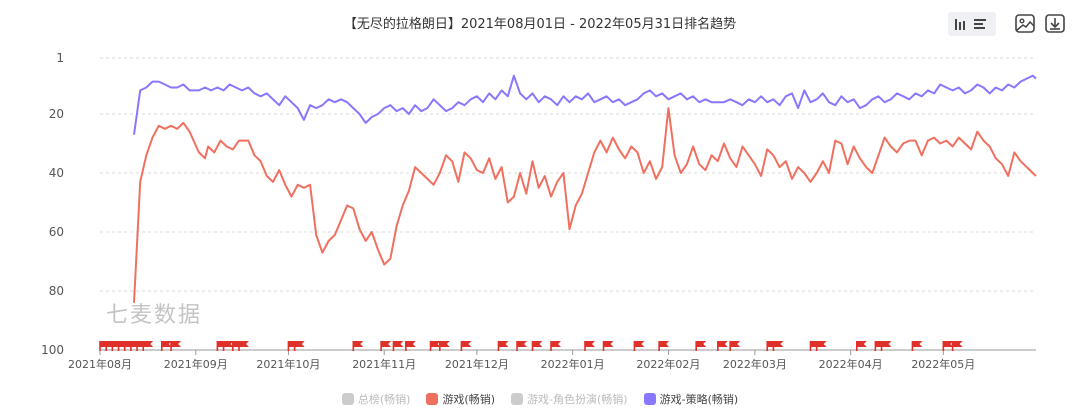  Describe the element at coordinates (56, 291) in the screenshot. I see `y-tick-label: 80` at that location.